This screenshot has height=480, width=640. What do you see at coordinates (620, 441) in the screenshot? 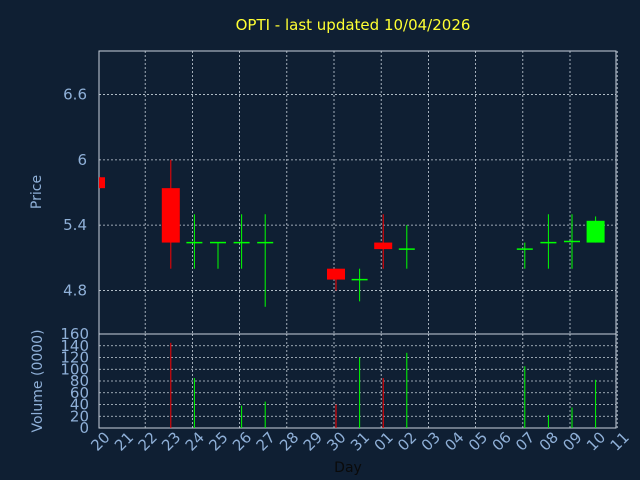
I see `x-tick-label: 11` at bounding box center [620, 441].